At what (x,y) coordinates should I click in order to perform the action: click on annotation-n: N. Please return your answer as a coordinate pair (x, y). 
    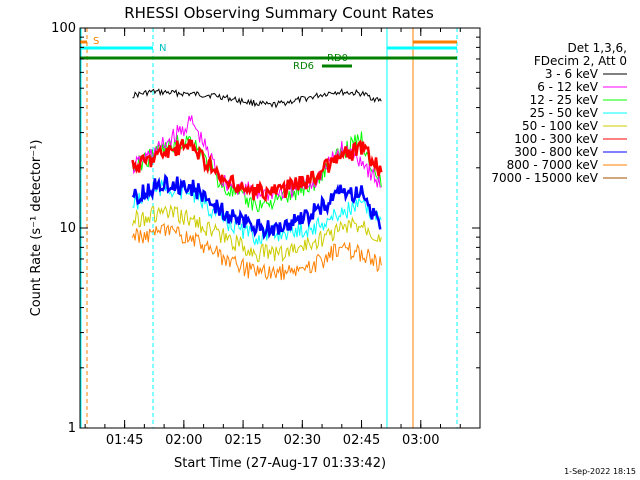
    Looking at the image, I should click on (162, 48).